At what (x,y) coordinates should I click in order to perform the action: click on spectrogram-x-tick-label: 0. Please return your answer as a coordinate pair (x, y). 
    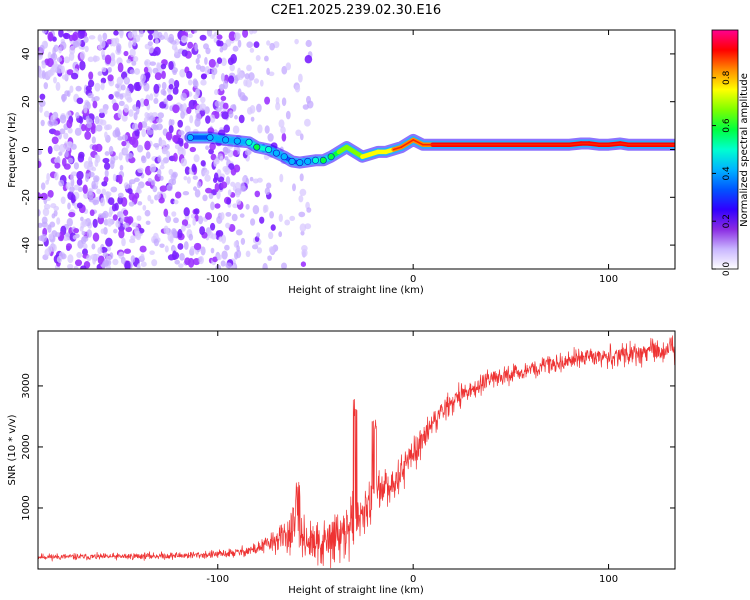
    Looking at the image, I should click on (413, 279).